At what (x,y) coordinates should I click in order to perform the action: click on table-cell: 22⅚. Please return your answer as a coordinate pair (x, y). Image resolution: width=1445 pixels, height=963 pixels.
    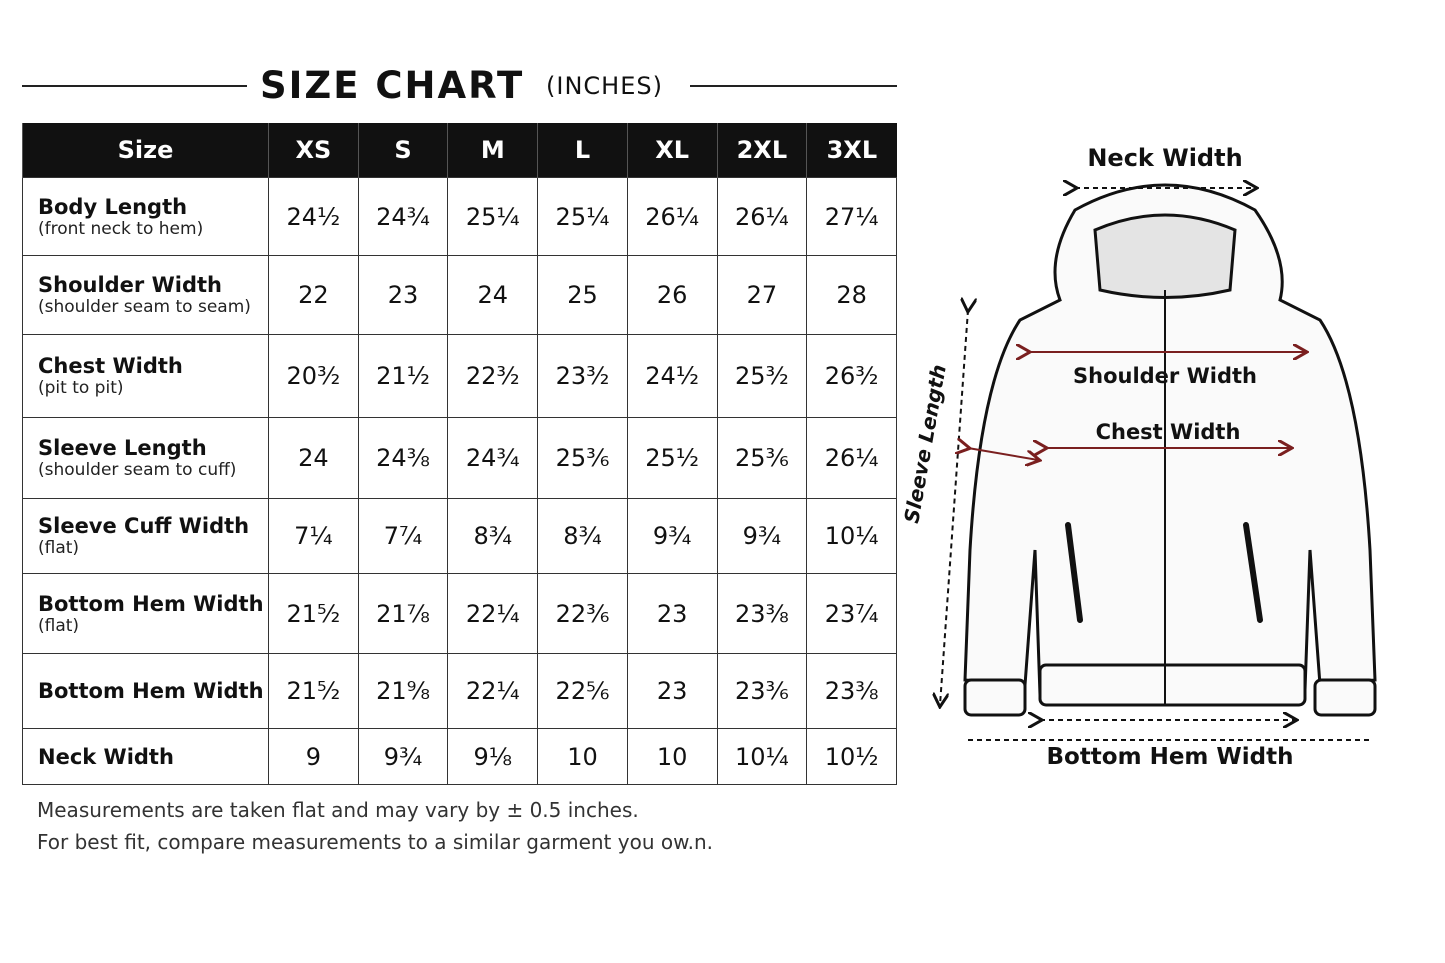
    Looking at the image, I should click on (582, 691).